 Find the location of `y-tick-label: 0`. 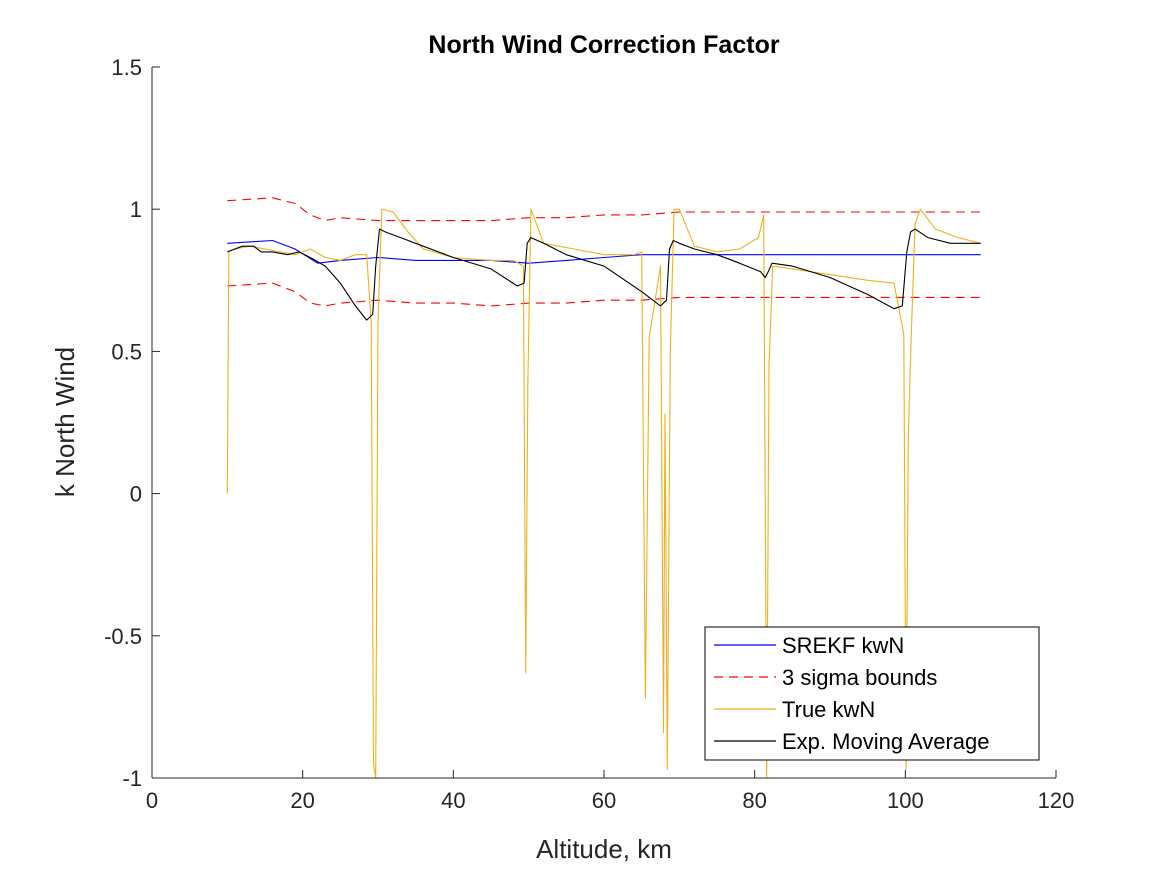

y-tick-label: 0 is located at coordinates (136, 494).